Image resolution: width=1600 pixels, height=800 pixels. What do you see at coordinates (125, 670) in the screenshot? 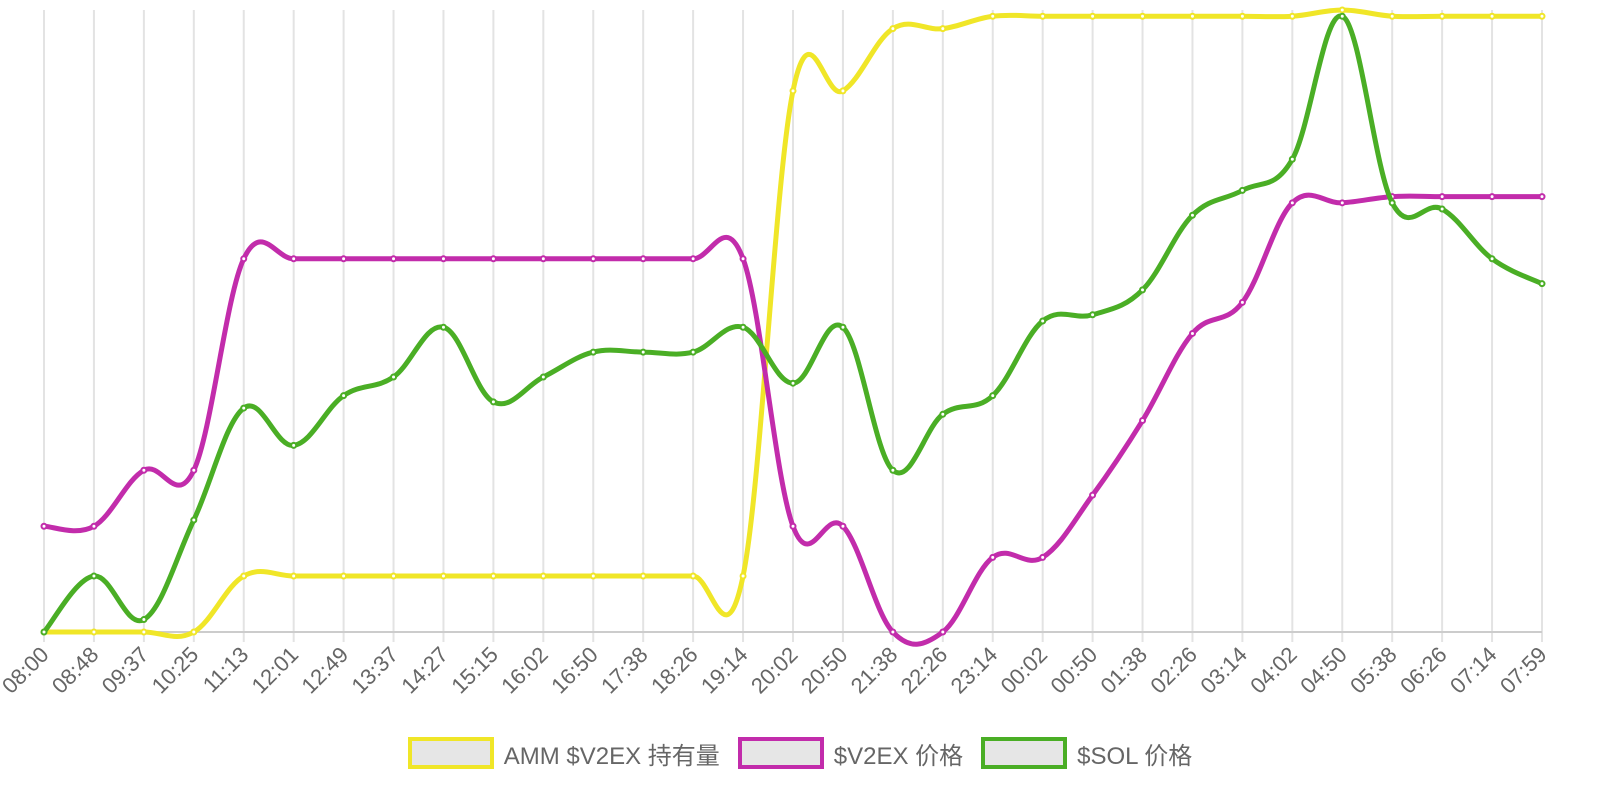
I see `x-tick-label: 09:37` at bounding box center [125, 670].